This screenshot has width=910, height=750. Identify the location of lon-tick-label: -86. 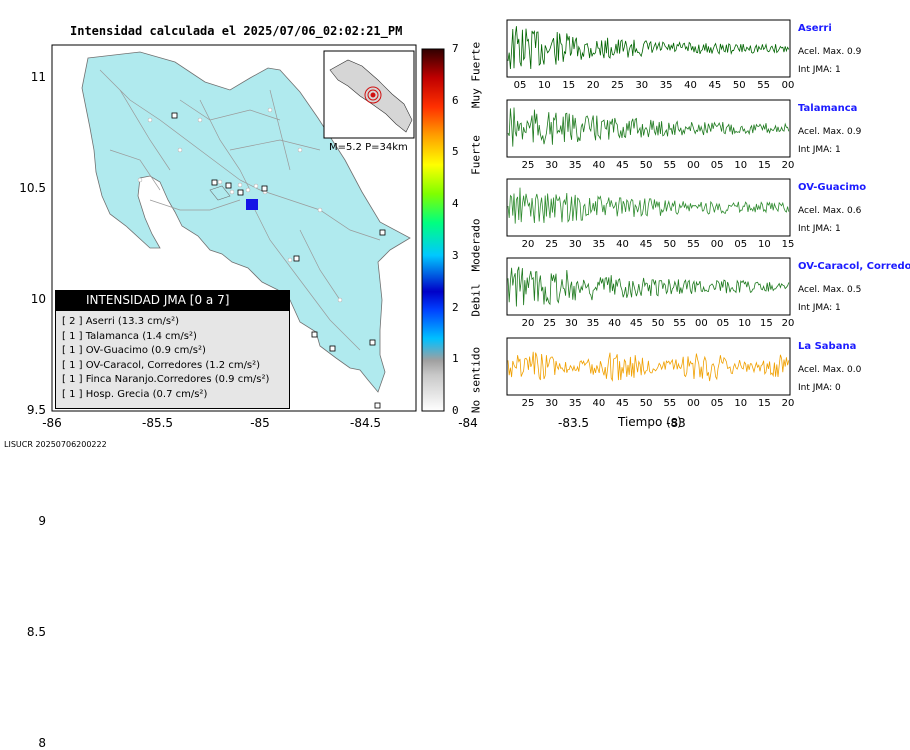
(52, 423).